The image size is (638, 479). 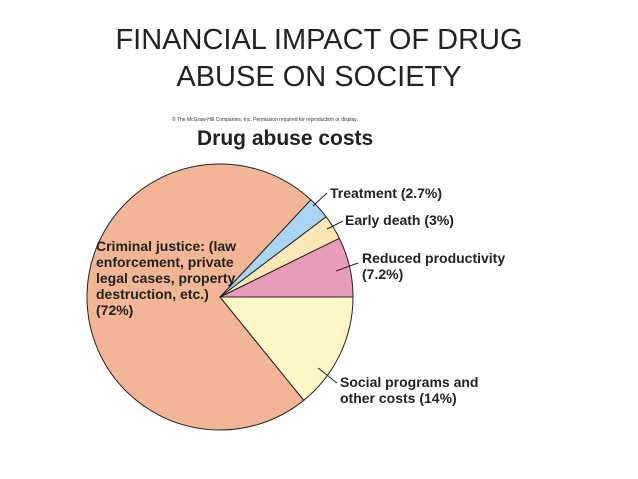 What do you see at coordinates (383, 274) in the screenshot?
I see `value-label: (7.2%)` at bounding box center [383, 274].